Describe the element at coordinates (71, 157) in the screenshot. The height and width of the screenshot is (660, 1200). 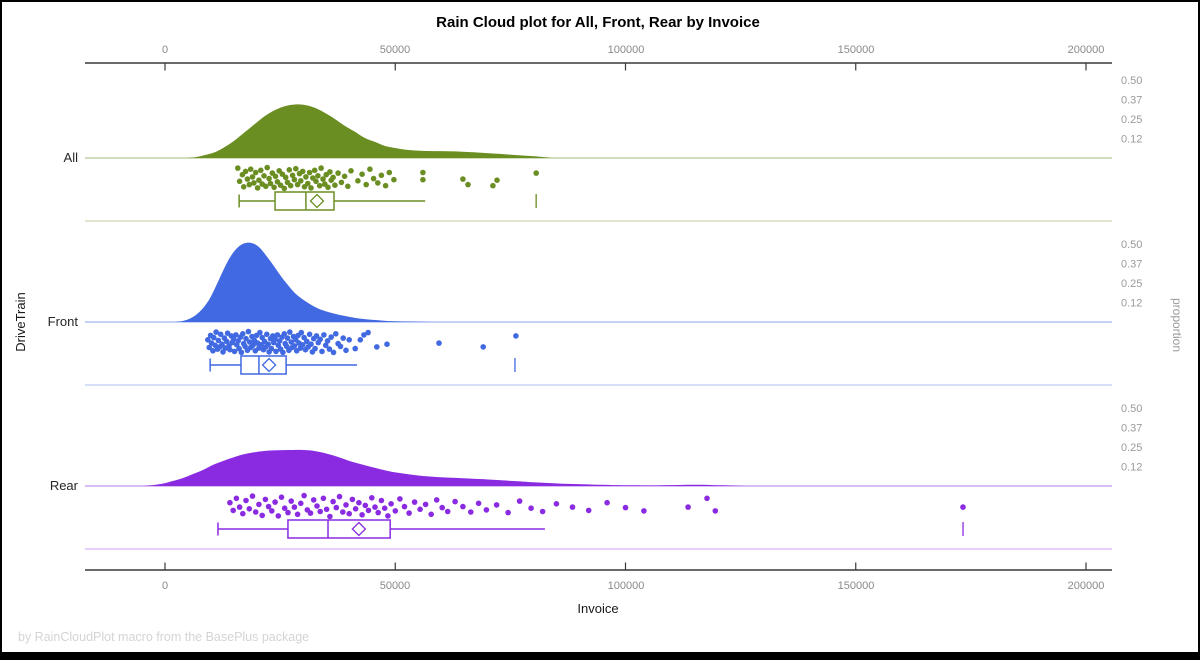
I see `category-label-all: All` at that location.